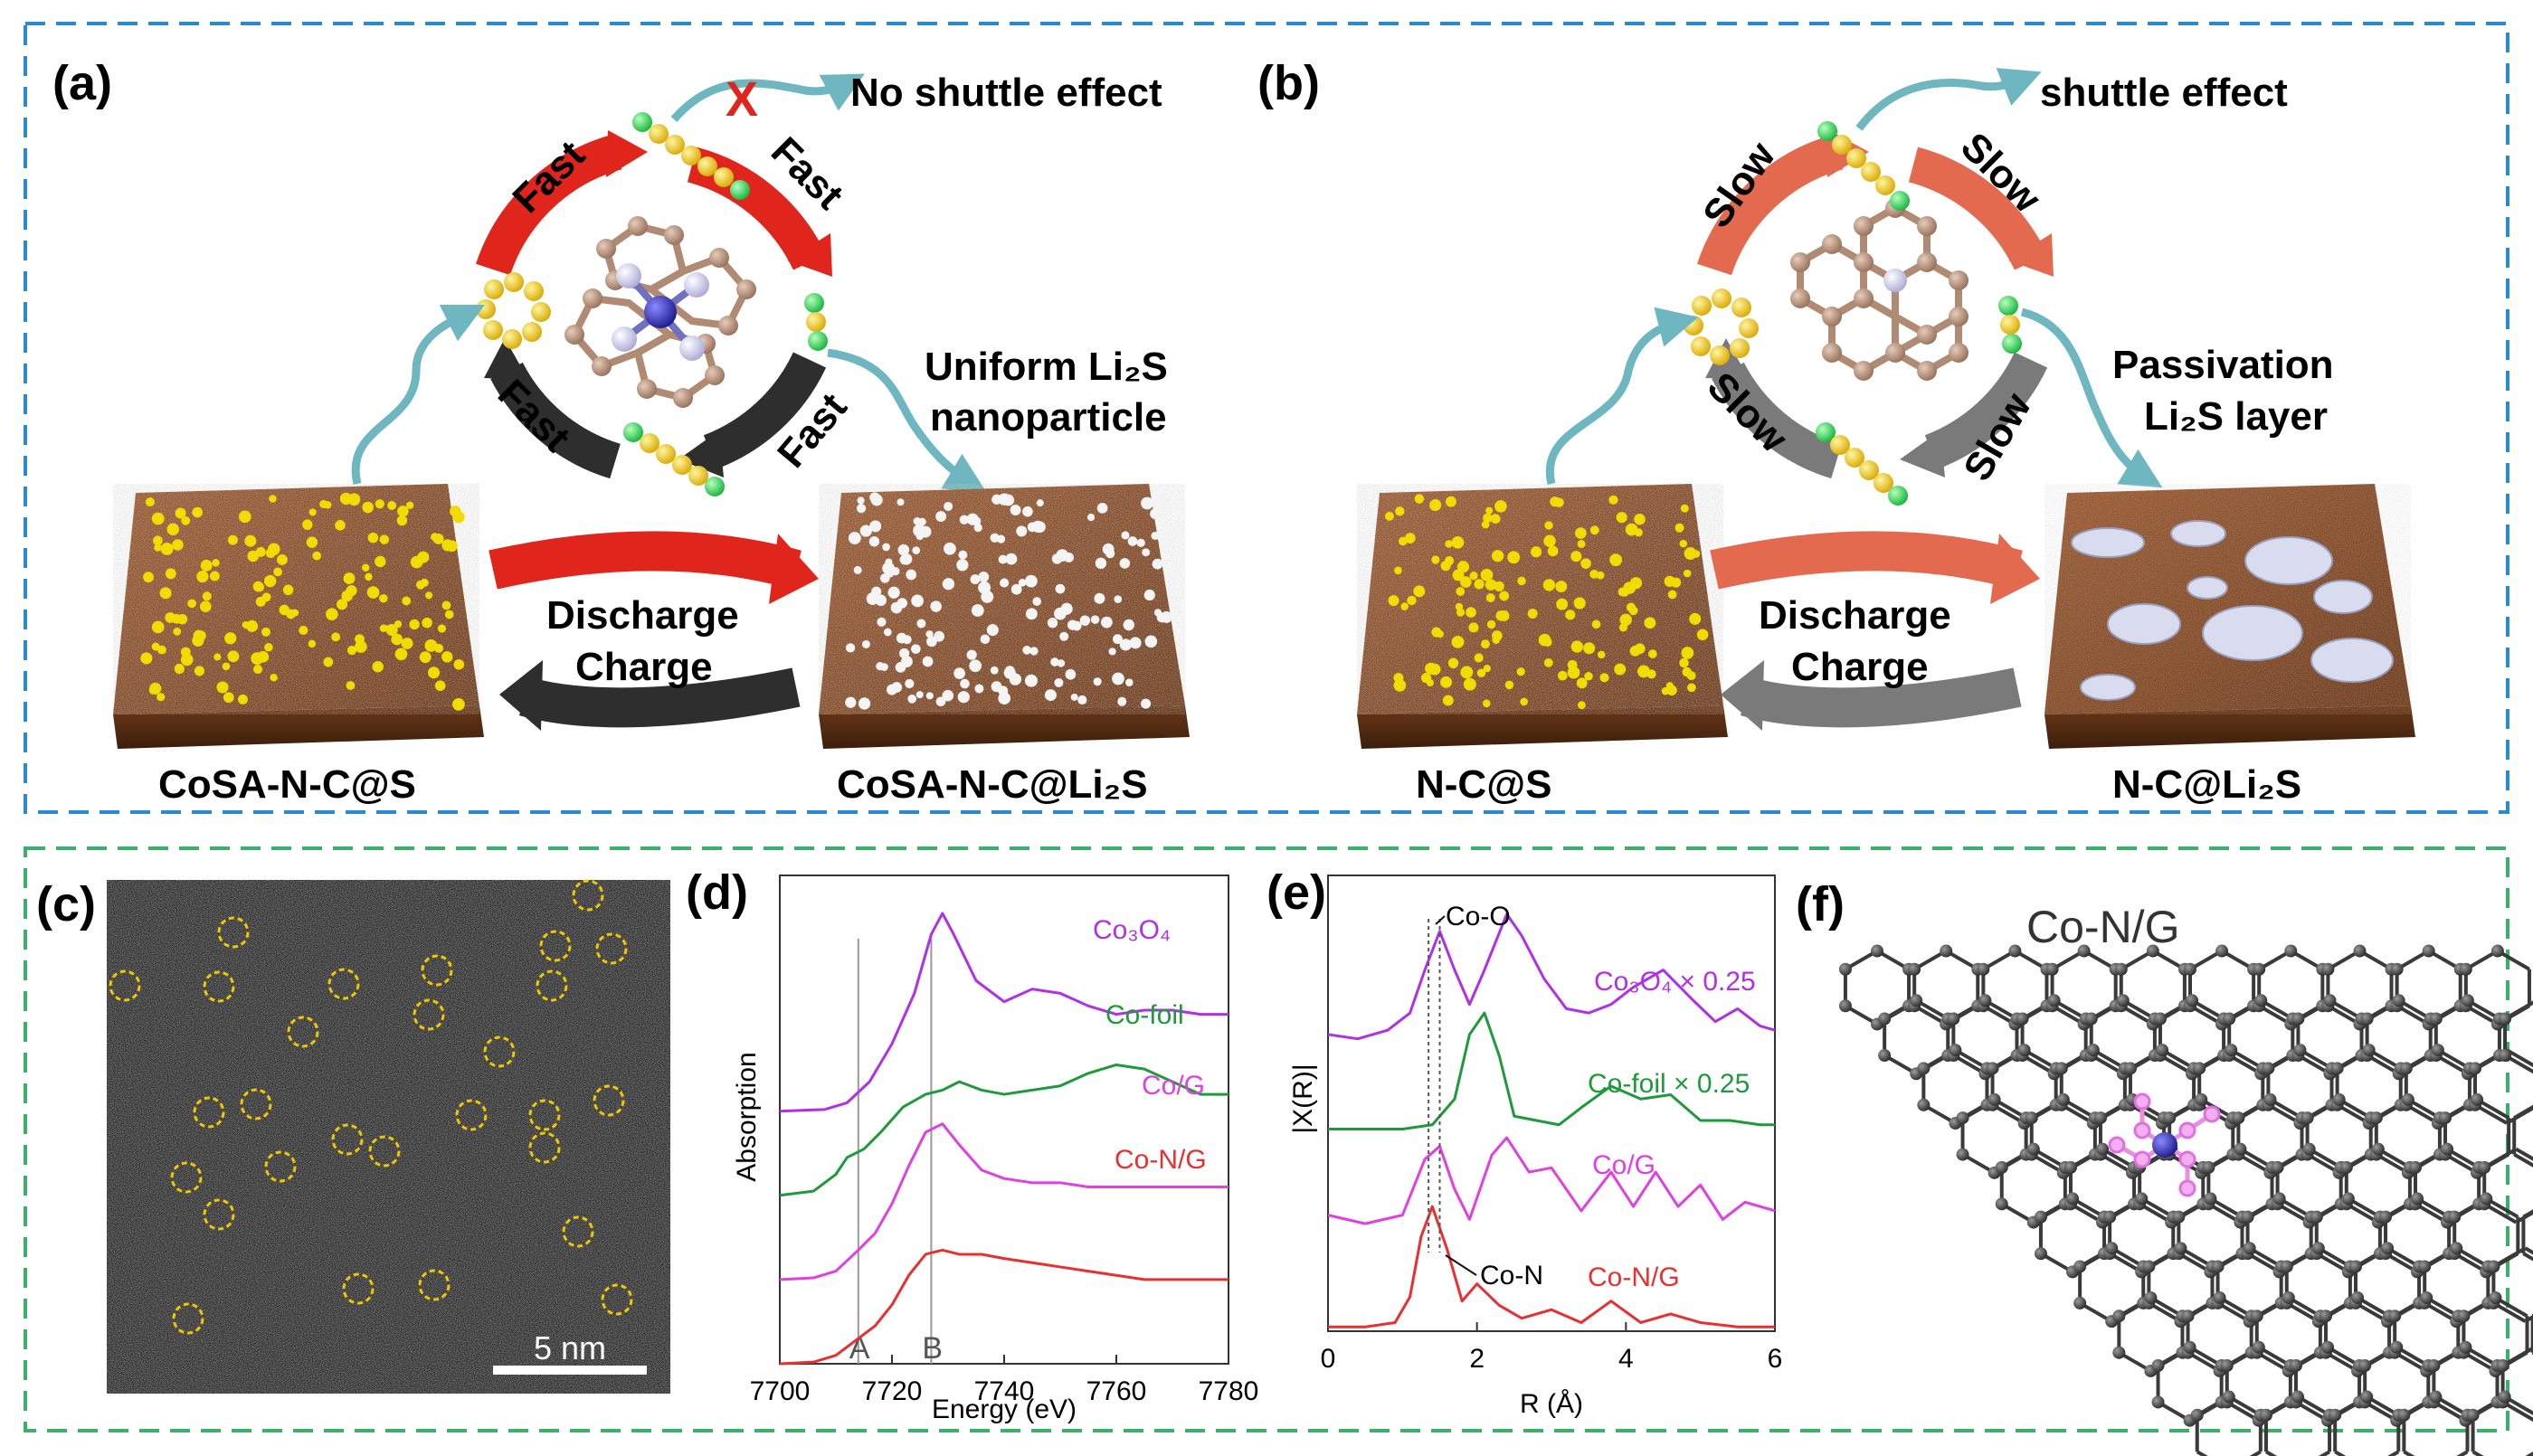 The height and width of the screenshot is (1456, 2533). I want to click on substrate-n-c-s, so click(1543, 616).